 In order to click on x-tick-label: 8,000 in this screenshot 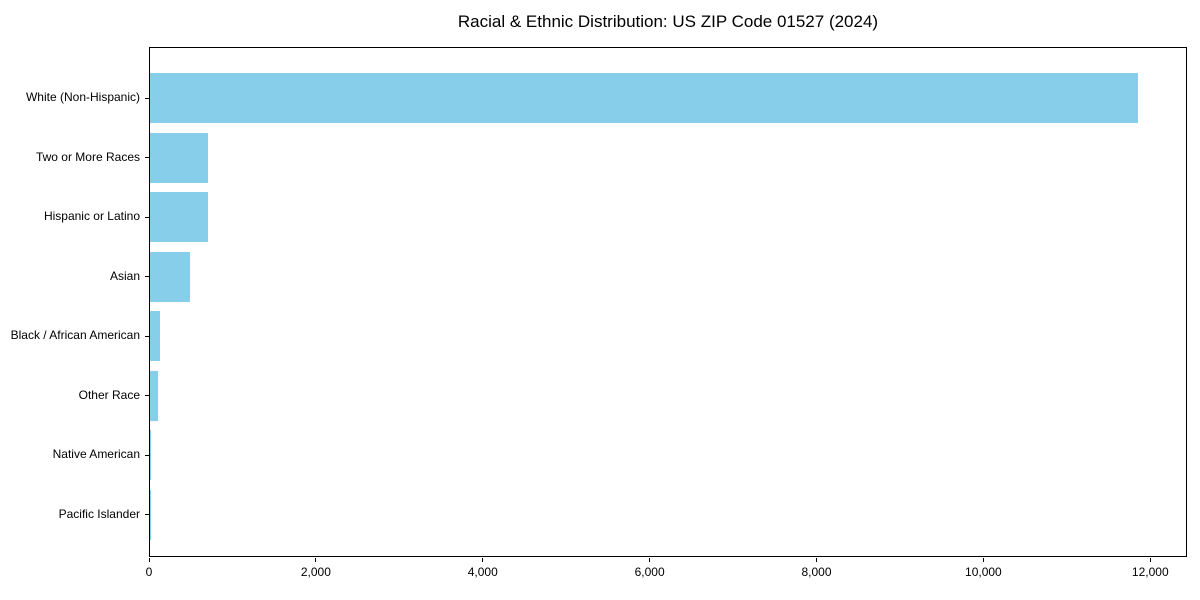, I will do `click(816, 572)`.